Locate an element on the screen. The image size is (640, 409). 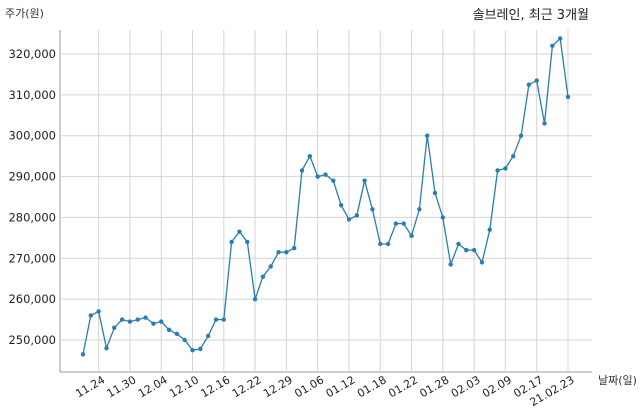
x-tick-label: 01.06 is located at coordinates (309, 386).